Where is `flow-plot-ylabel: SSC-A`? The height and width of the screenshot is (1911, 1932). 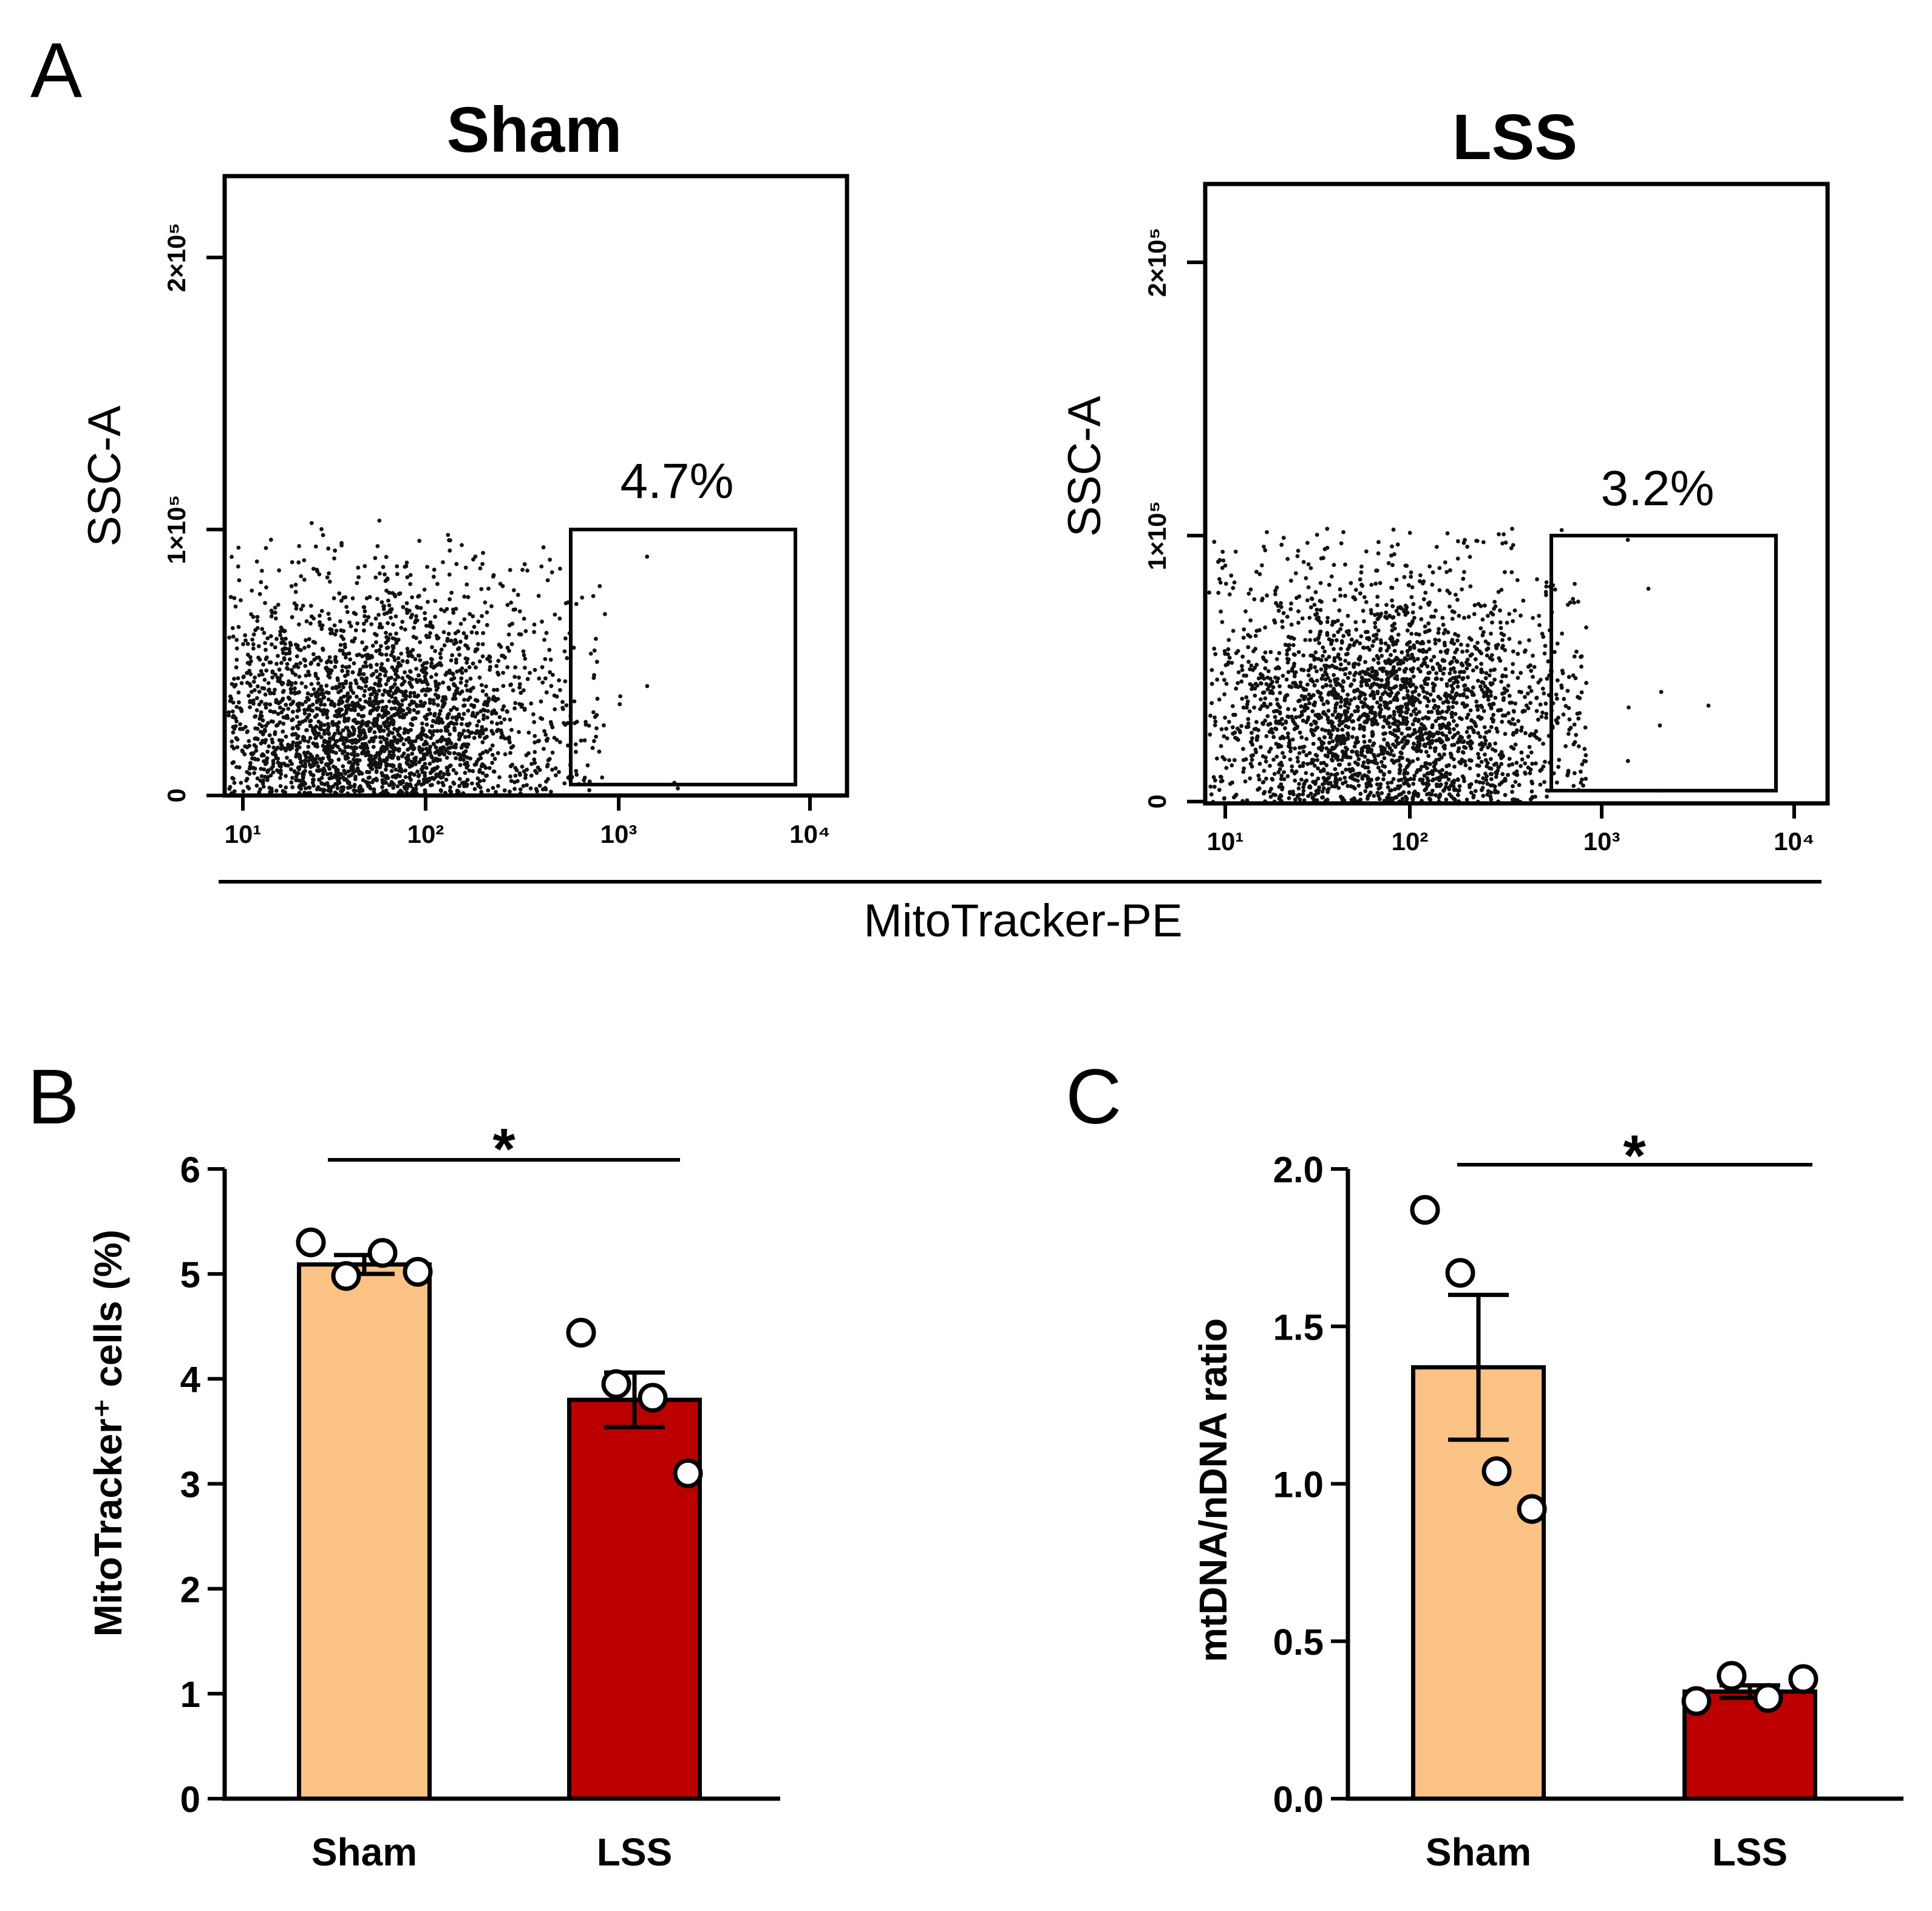 flow-plot-ylabel: SSC-A is located at coordinates (105, 476).